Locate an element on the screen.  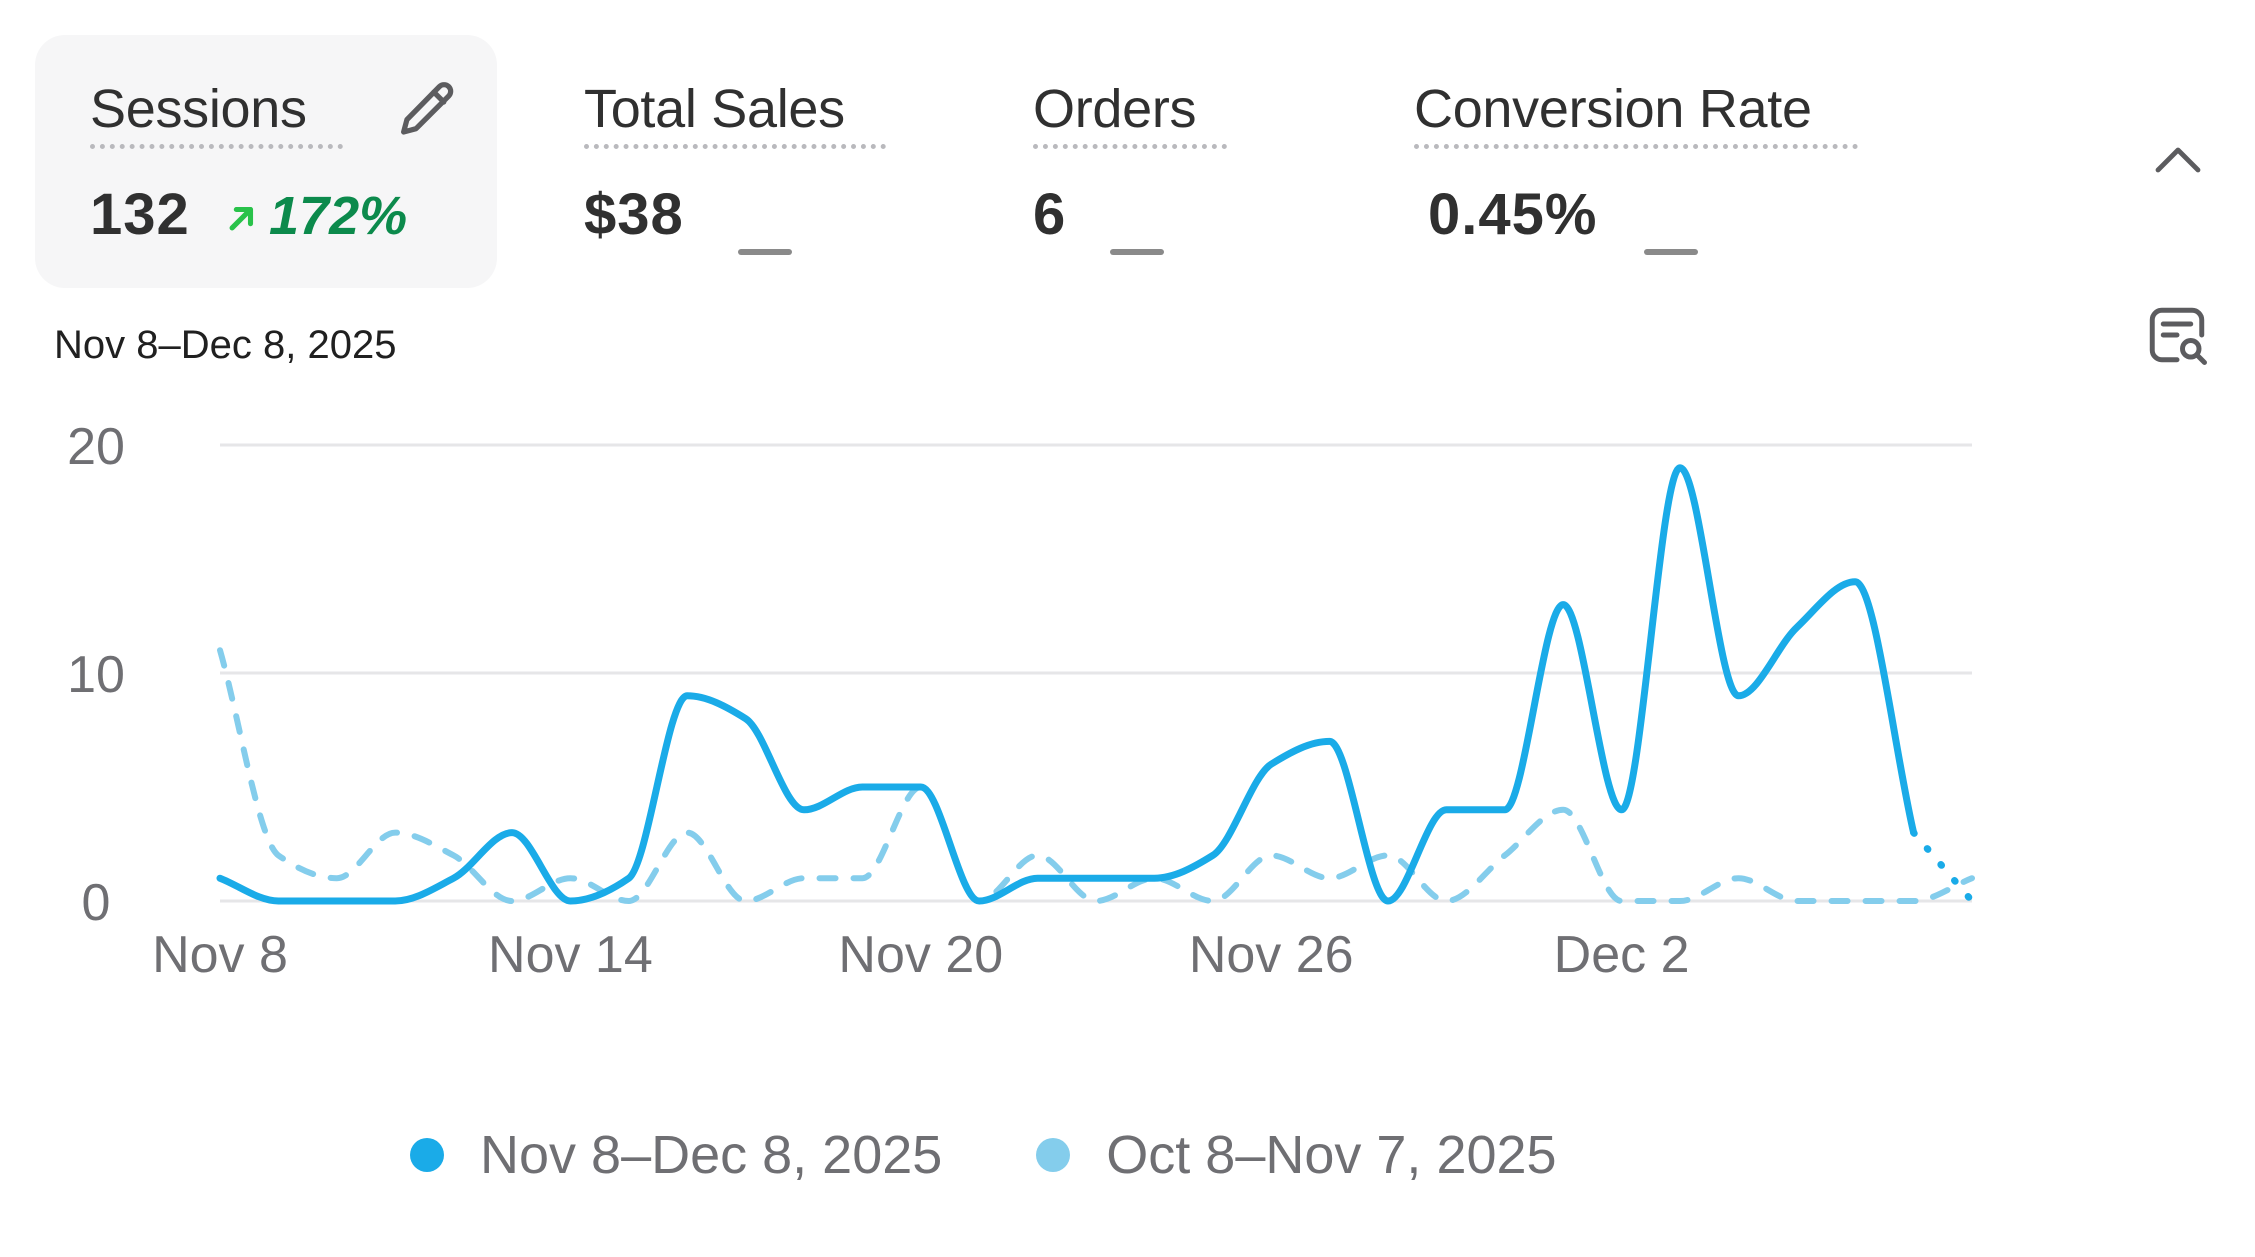
metric-tile-sessions: Sessions 132 172% is located at coordinates (266, 161).